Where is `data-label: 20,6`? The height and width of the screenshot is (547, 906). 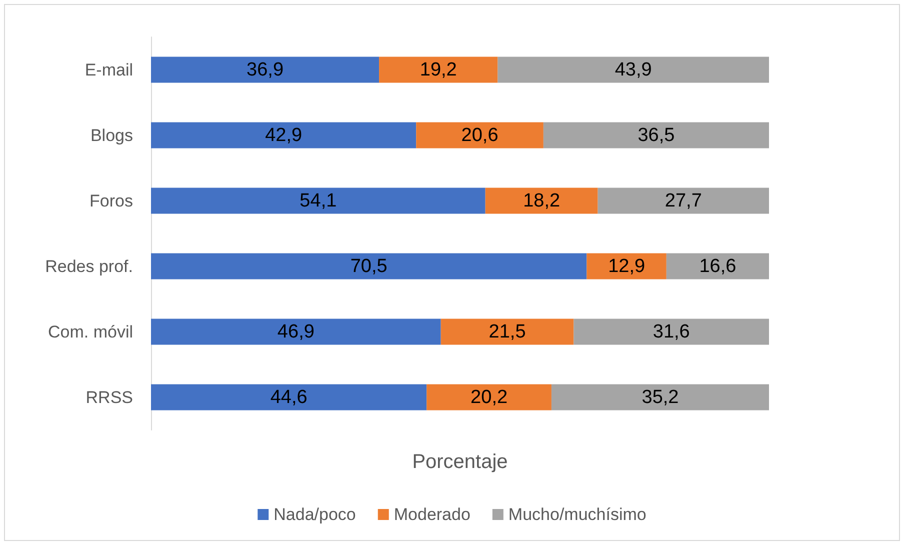 data-label: 20,6 is located at coordinates (479, 135).